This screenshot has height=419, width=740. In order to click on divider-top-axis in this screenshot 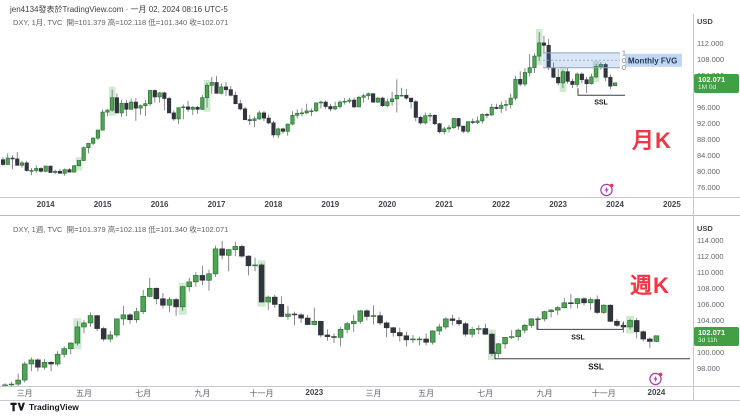, I will do `click(370, 197)`.